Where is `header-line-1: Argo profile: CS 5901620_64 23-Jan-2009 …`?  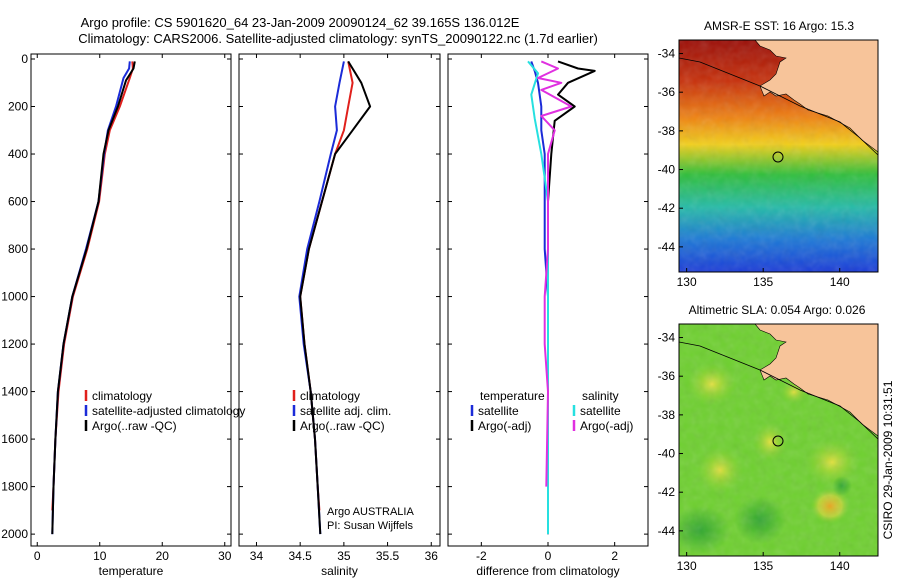 header-line-1: Argo profile: CS 5901620_64 23-Jan-2009 … is located at coordinates (300, 22).